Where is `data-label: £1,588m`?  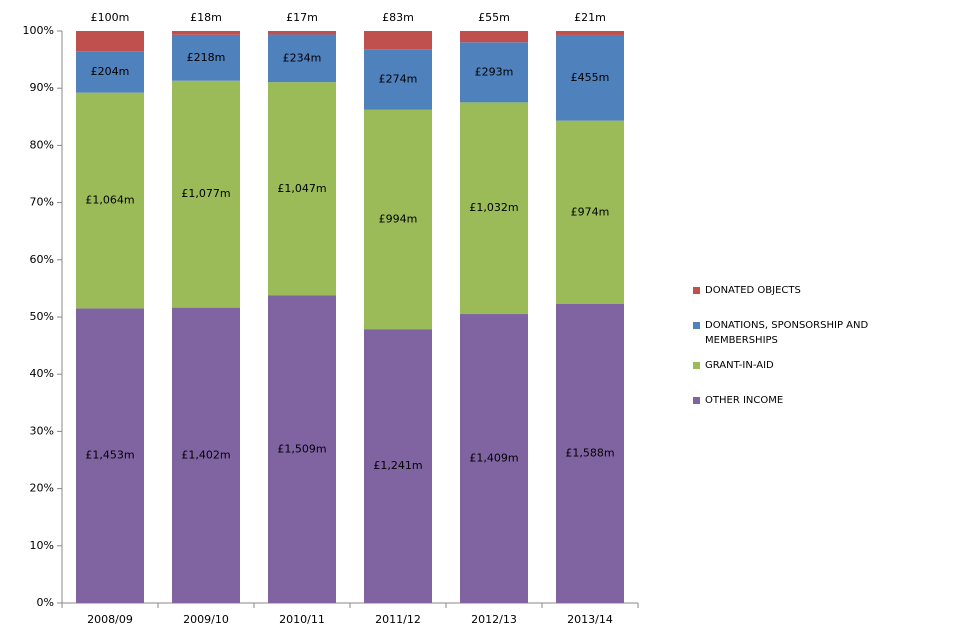
data-label: £1,588m is located at coordinates (589, 453).